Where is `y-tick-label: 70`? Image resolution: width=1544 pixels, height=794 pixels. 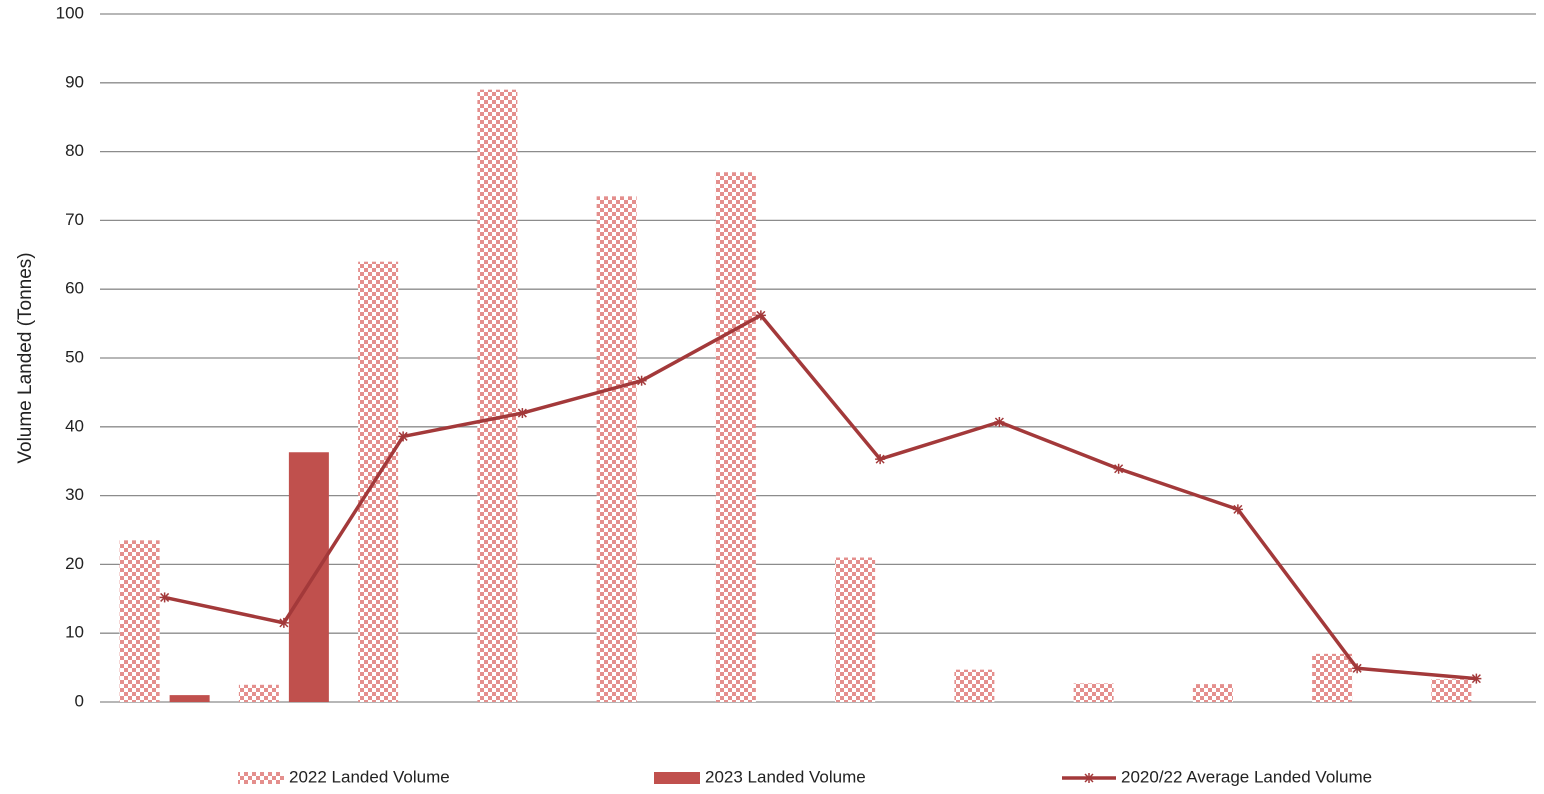 y-tick-label: 70 is located at coordinates (74, 219).